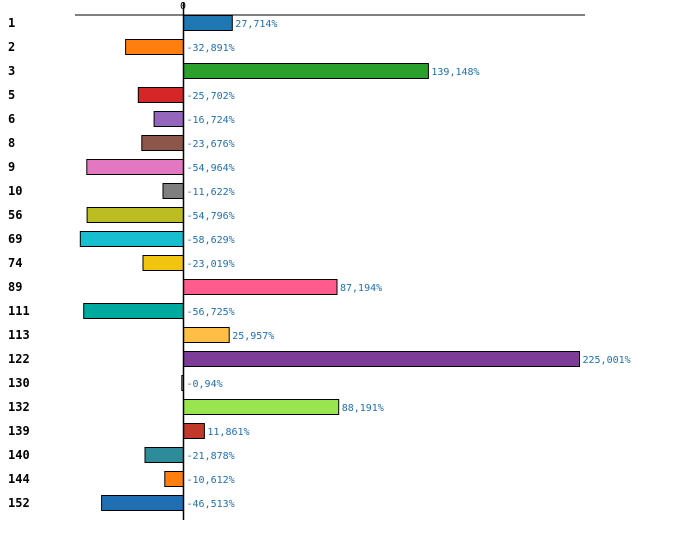  Describe the element at coordinates (211, 48) in the screenshot. I see `value-label-2: -32,891%` at that location.